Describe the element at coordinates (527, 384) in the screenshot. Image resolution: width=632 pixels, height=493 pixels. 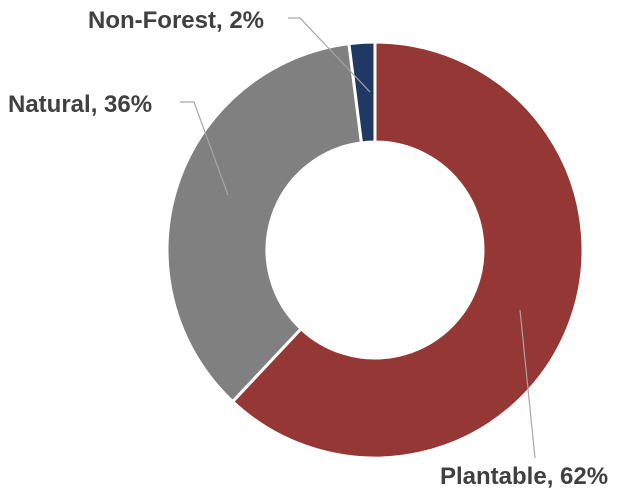
I see `leader-line-plantable` at that location.